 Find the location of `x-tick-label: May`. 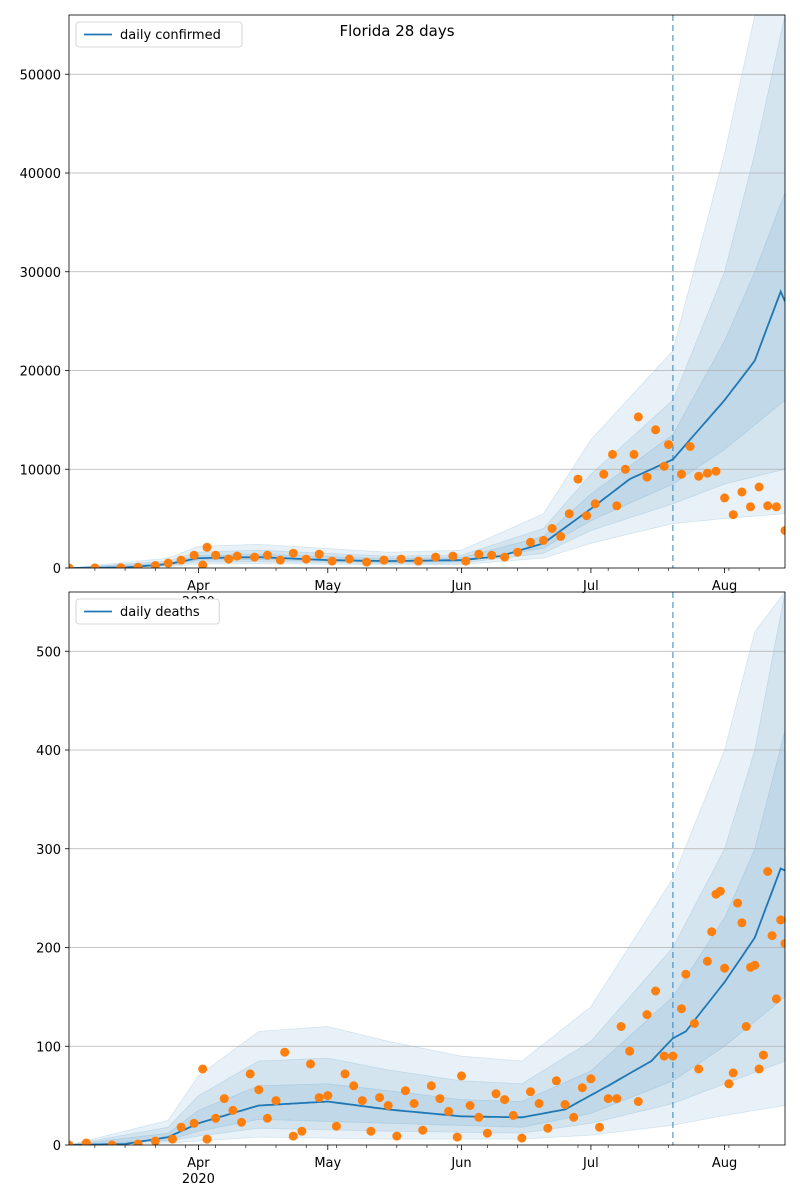

x-tick-label: May is located at coordinates (327, 586).